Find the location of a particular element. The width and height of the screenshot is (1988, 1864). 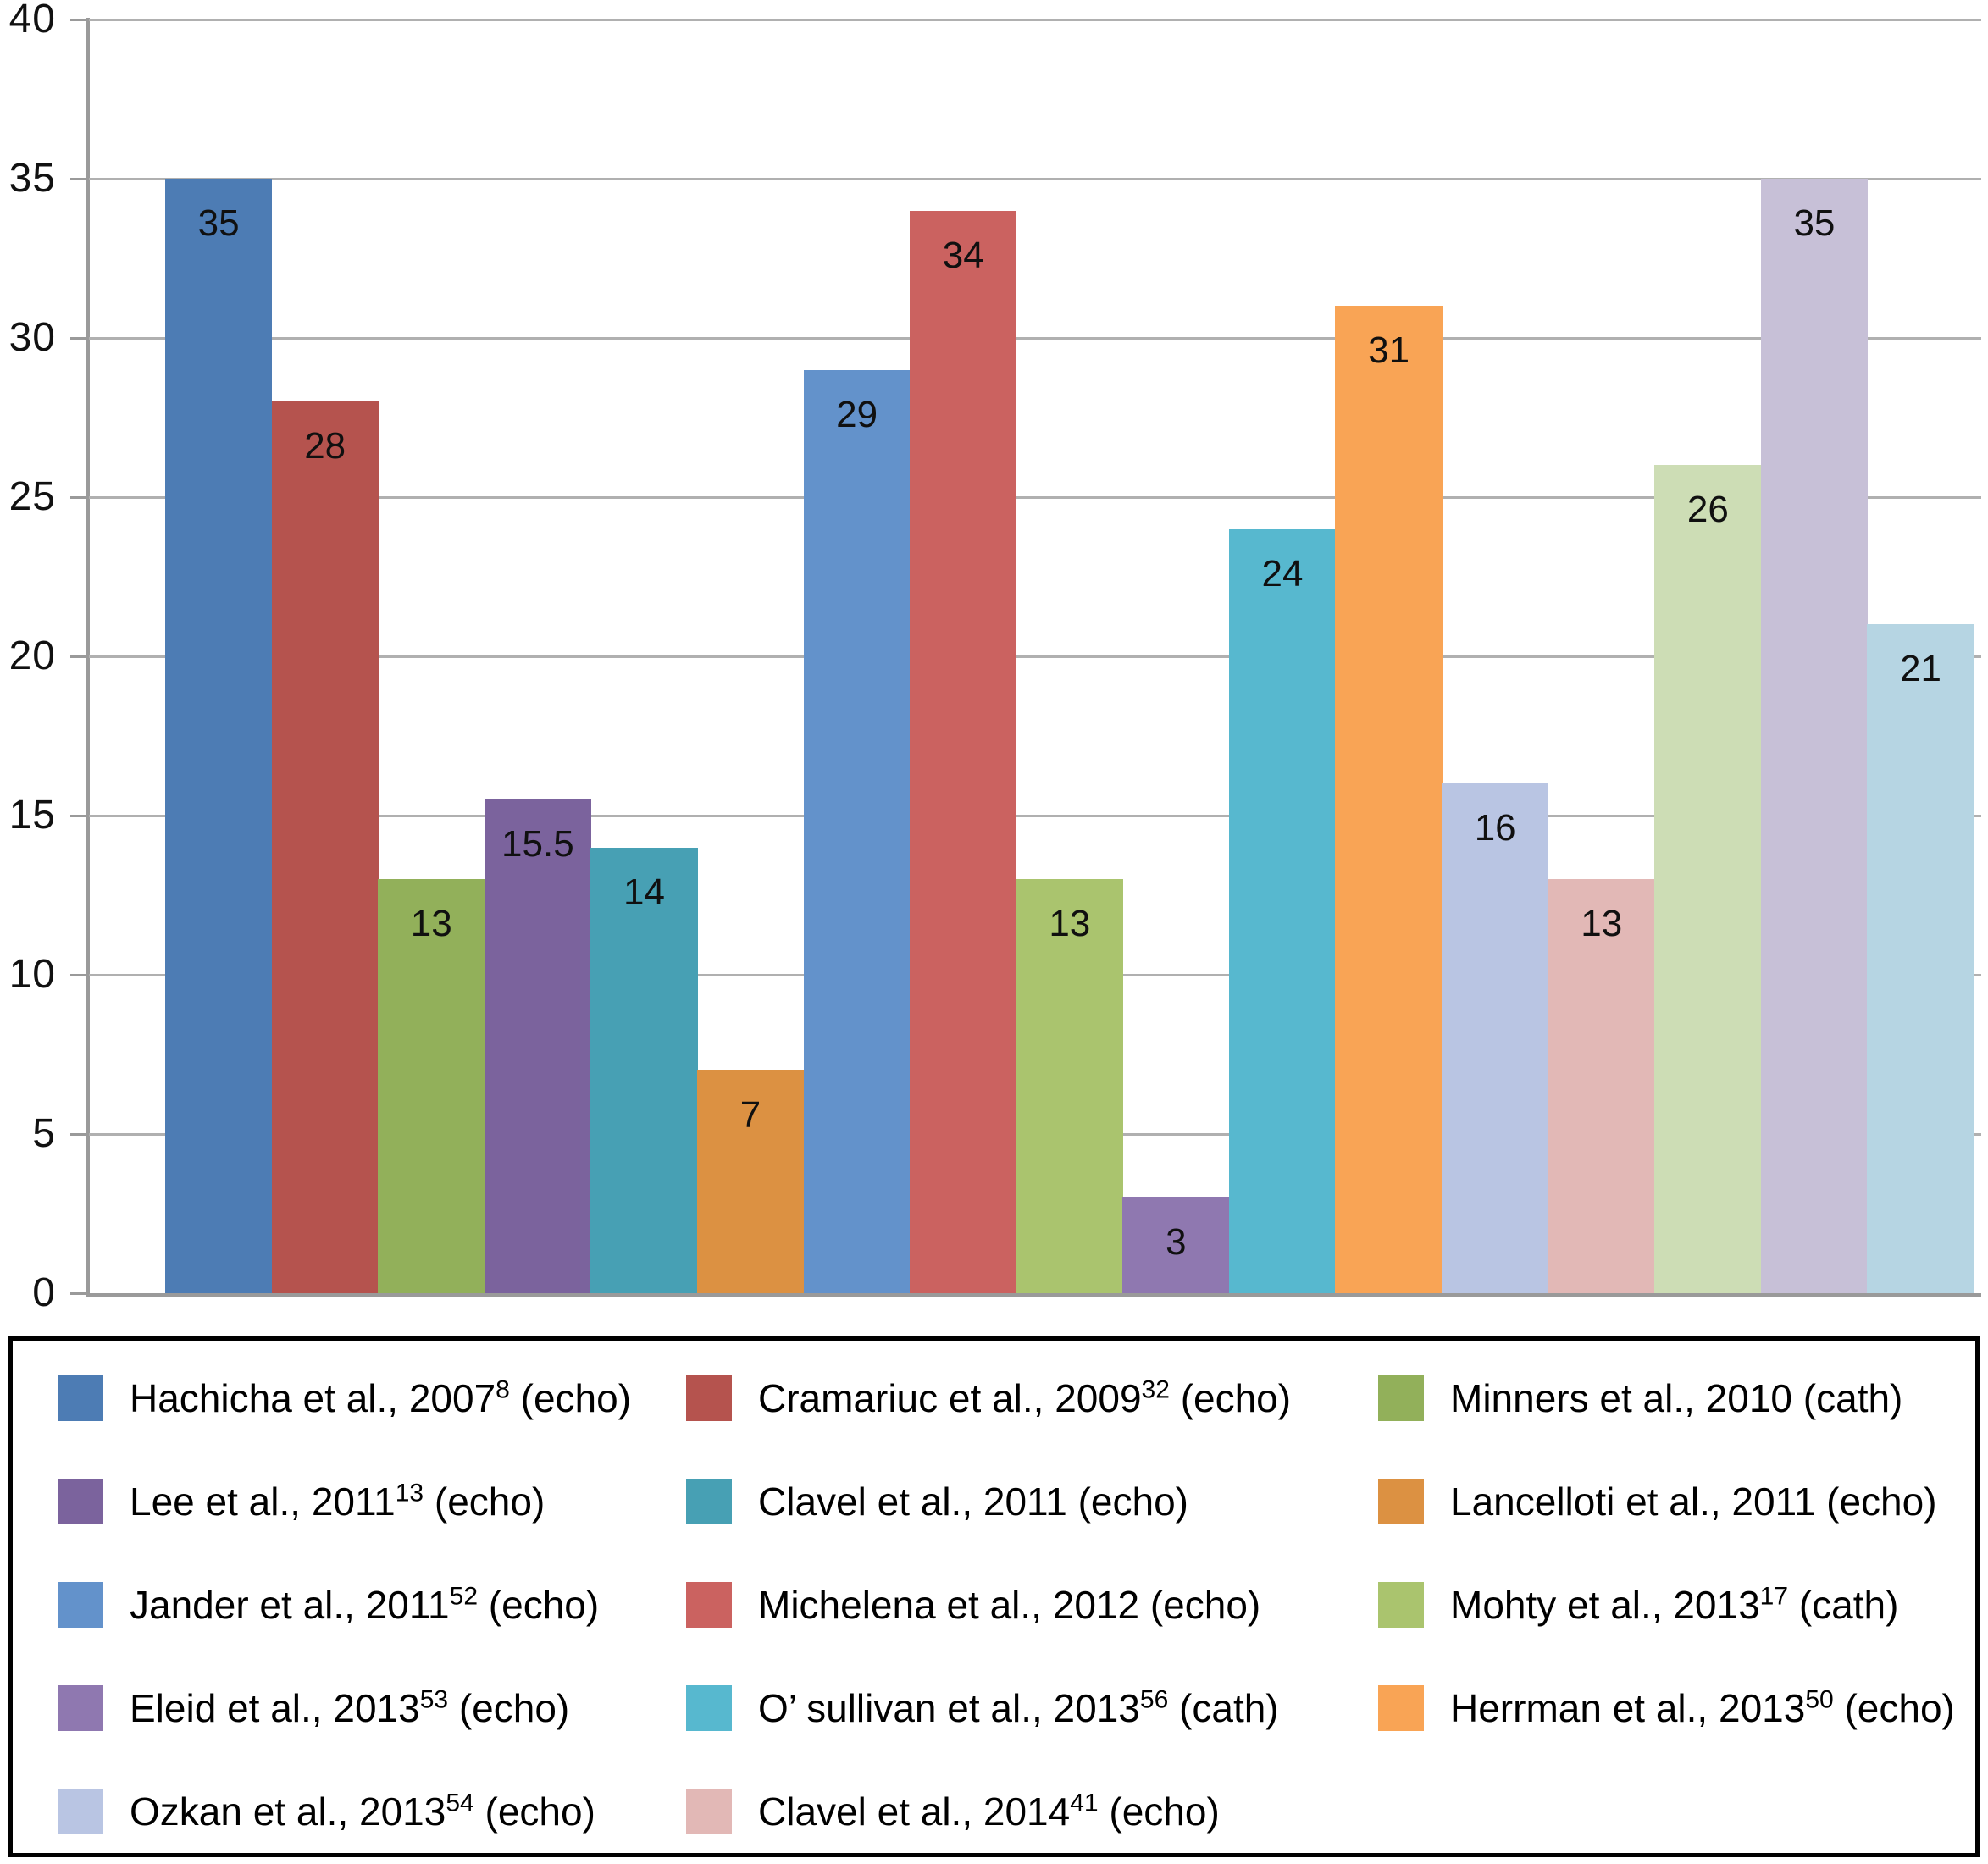

legend-reference-superscript: 53 is located at coordinates (434, 1700).